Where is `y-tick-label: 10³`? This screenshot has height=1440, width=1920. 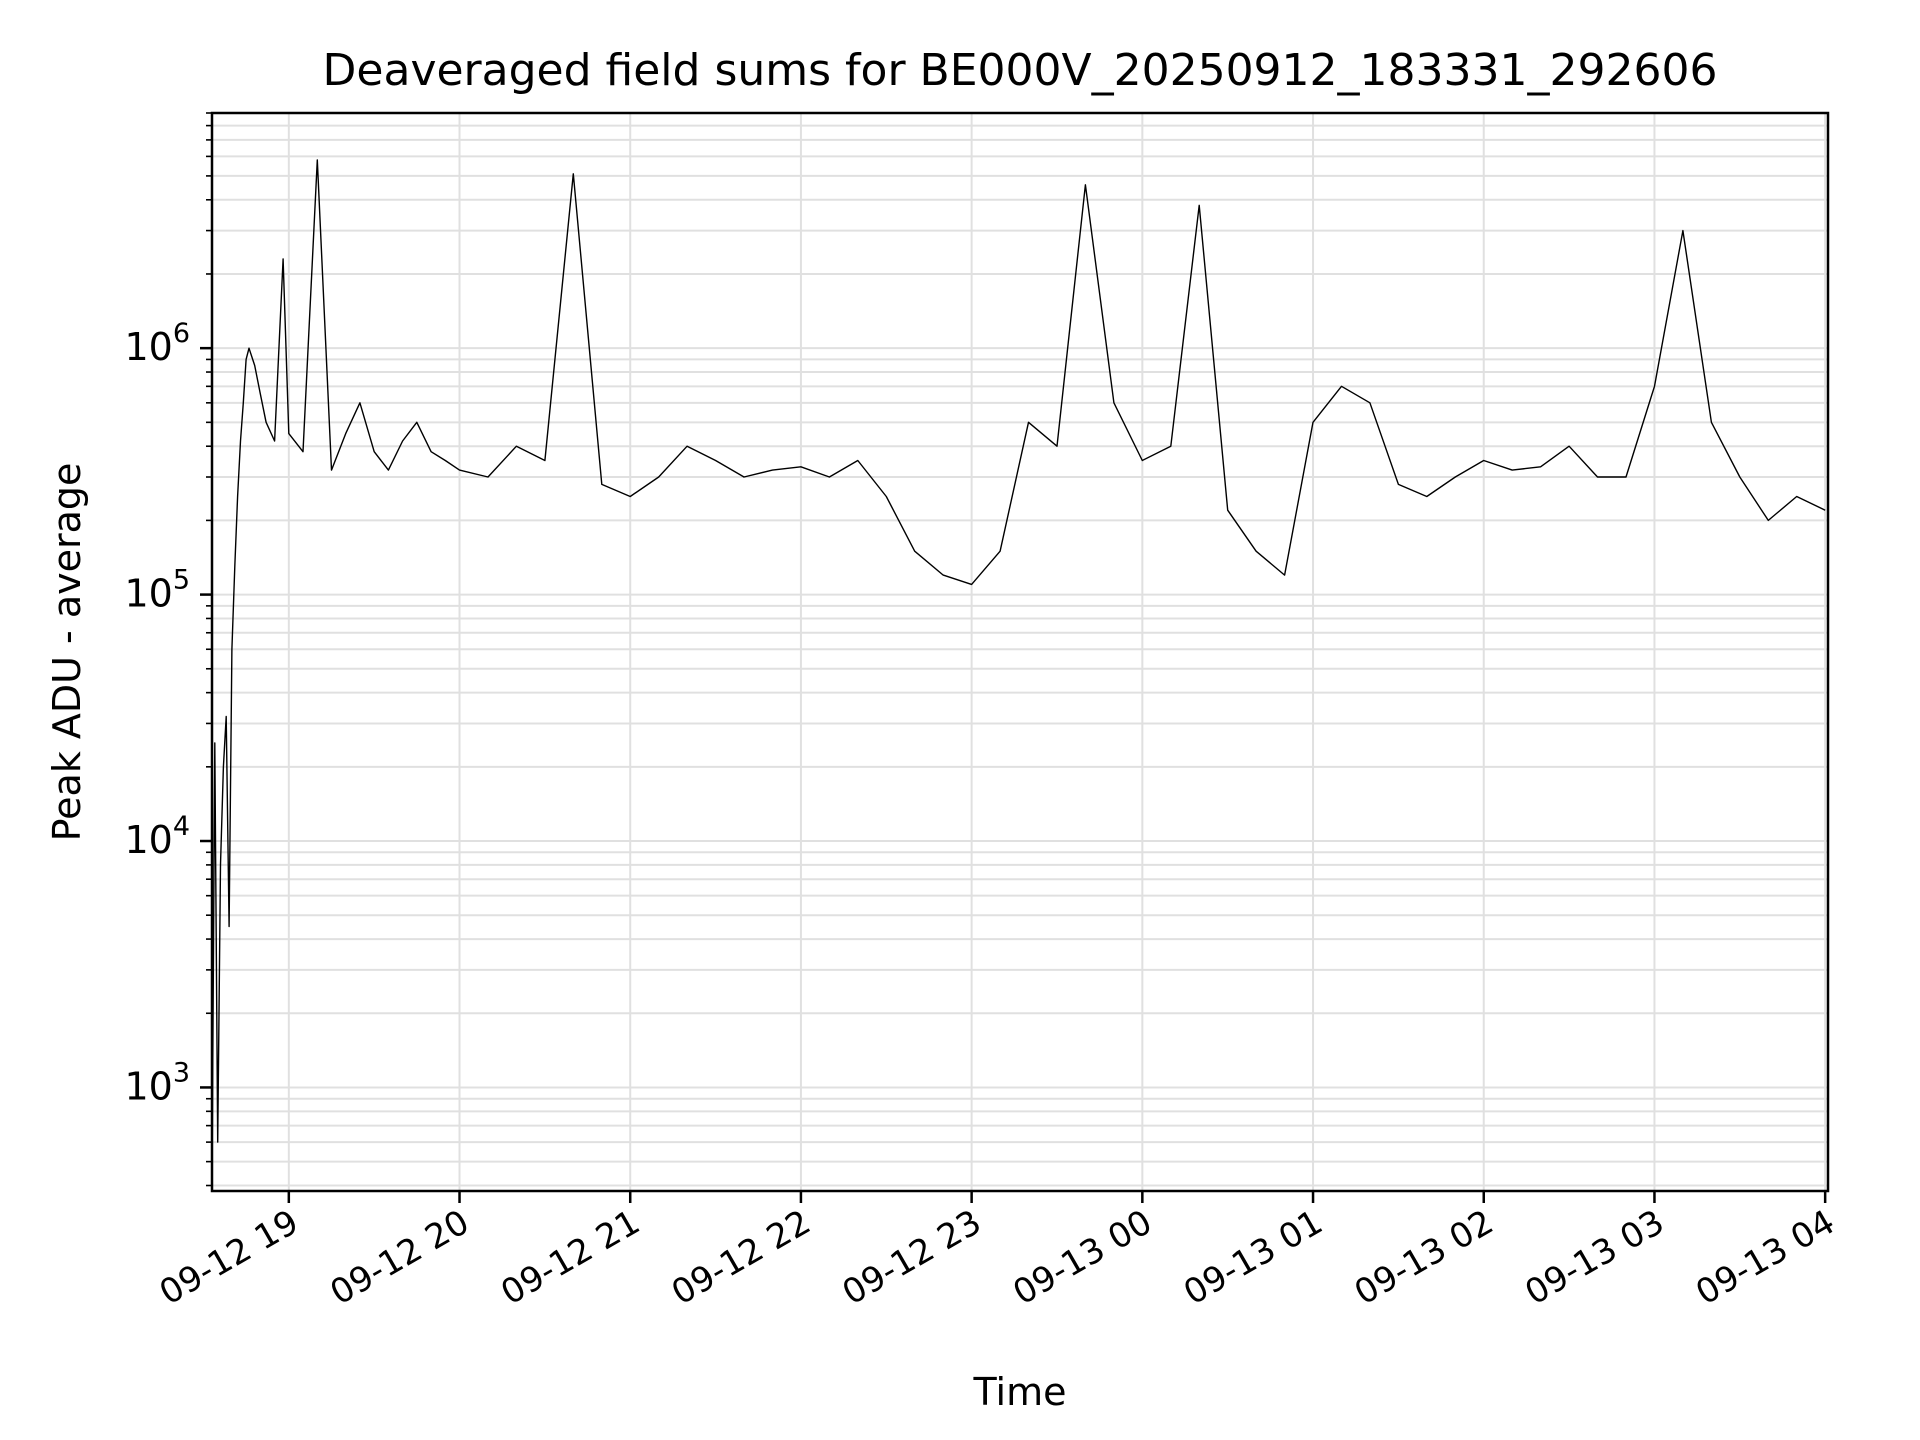 y-tick-label: 10³ is located at coordinates (157, 1082).